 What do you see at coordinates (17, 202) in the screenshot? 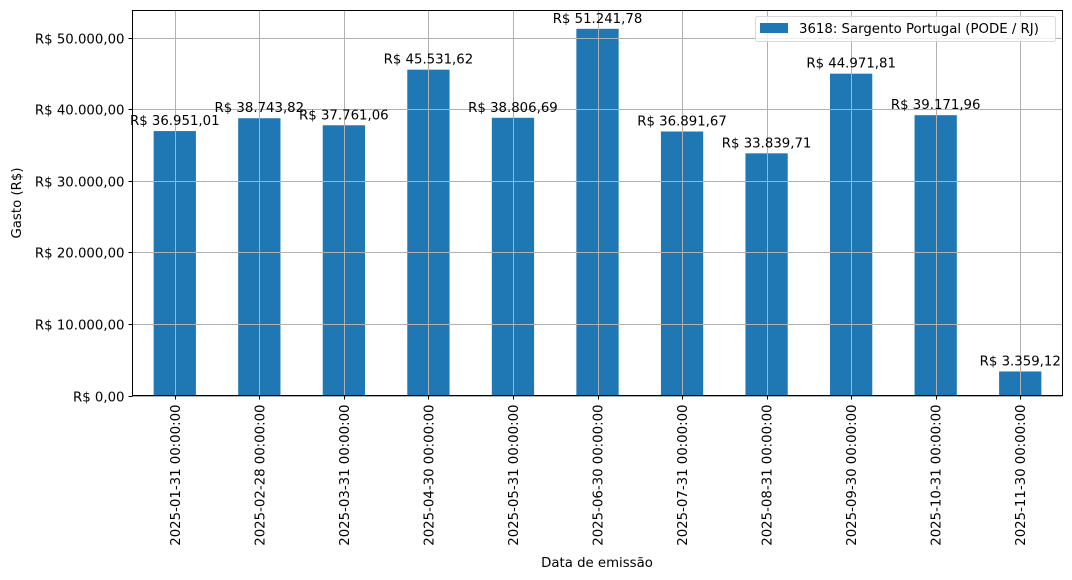
I see `y-axis-label: Gasto (R$)` at bounding box center [17, 202].